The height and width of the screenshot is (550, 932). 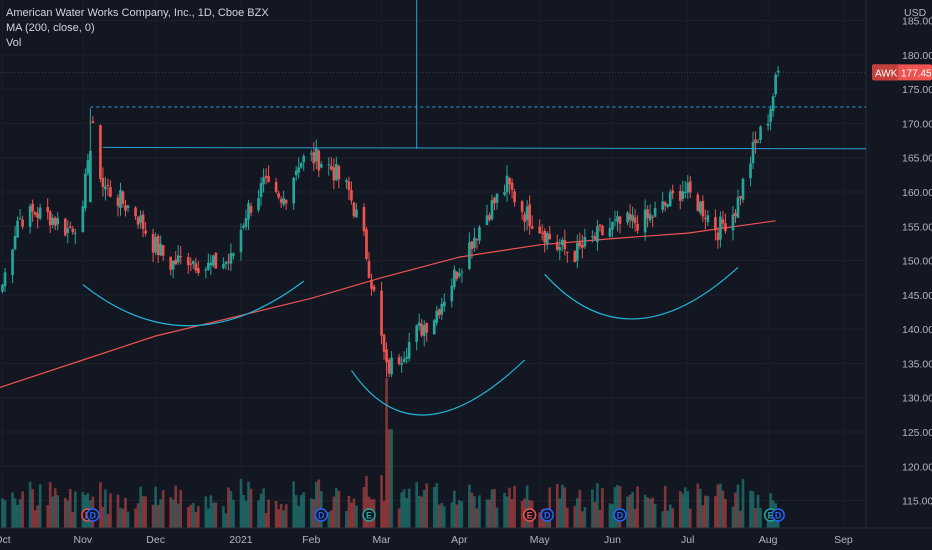 What do you see at coordinates (917, 159) in the screenshot?
I see `price-tick-label: 165.00` at bounding box center [917, 159].